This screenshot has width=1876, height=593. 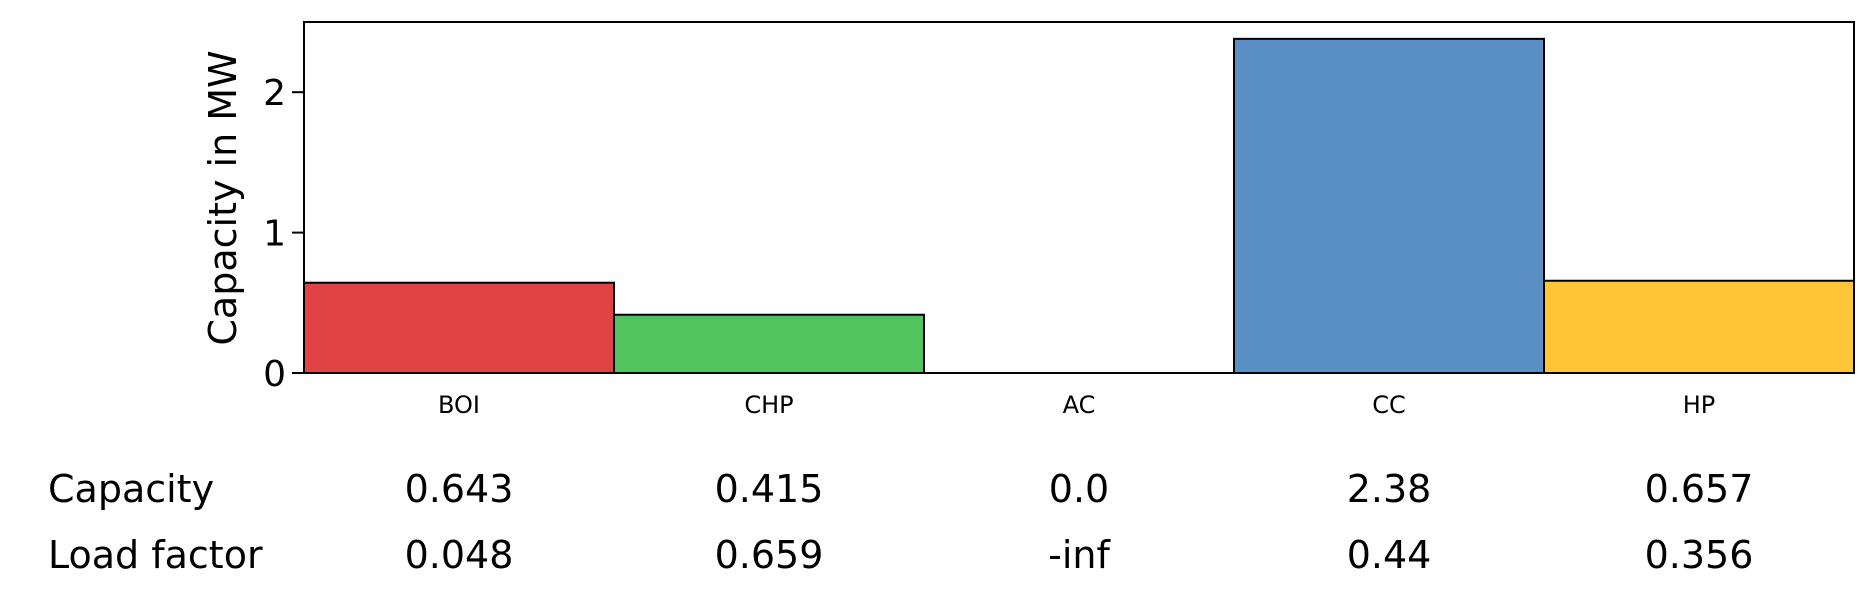 I want to click on table-cell: 0.048, so click(x=459, y=555).